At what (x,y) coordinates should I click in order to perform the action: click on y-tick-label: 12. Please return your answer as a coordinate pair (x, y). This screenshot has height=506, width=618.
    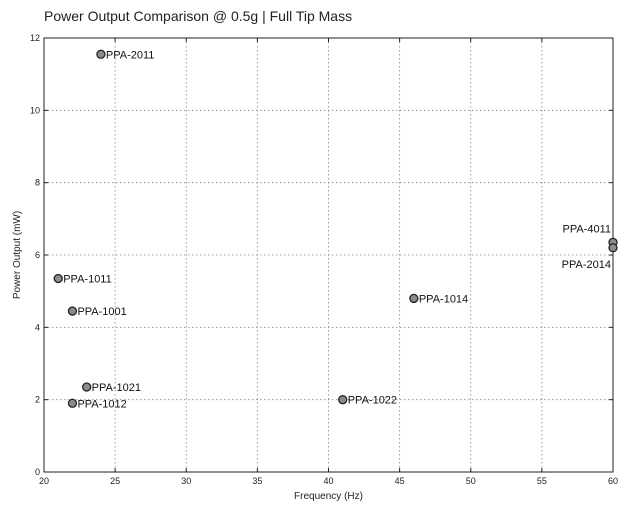
    Looking at the image, I should click on (35, 38).